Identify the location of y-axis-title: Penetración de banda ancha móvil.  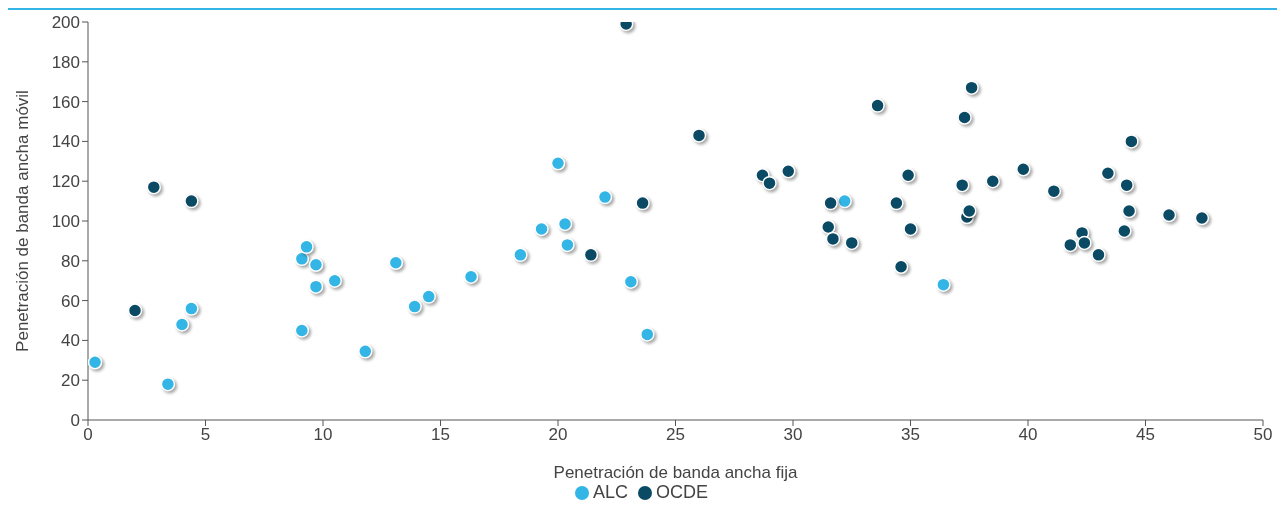
(23, 221).